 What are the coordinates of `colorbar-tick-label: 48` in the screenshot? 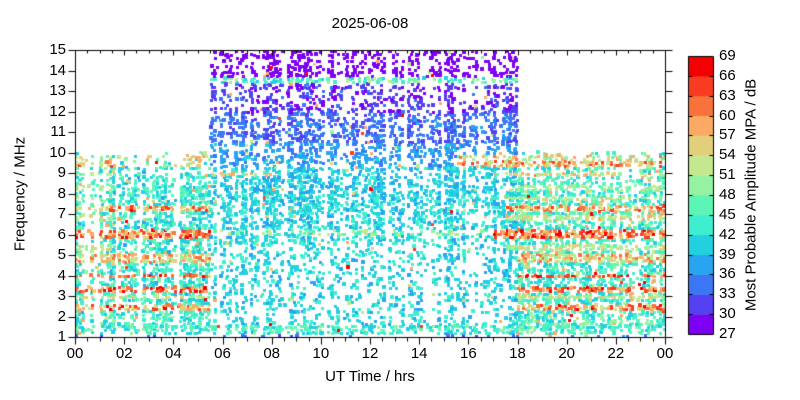 It's located at (727, 194).